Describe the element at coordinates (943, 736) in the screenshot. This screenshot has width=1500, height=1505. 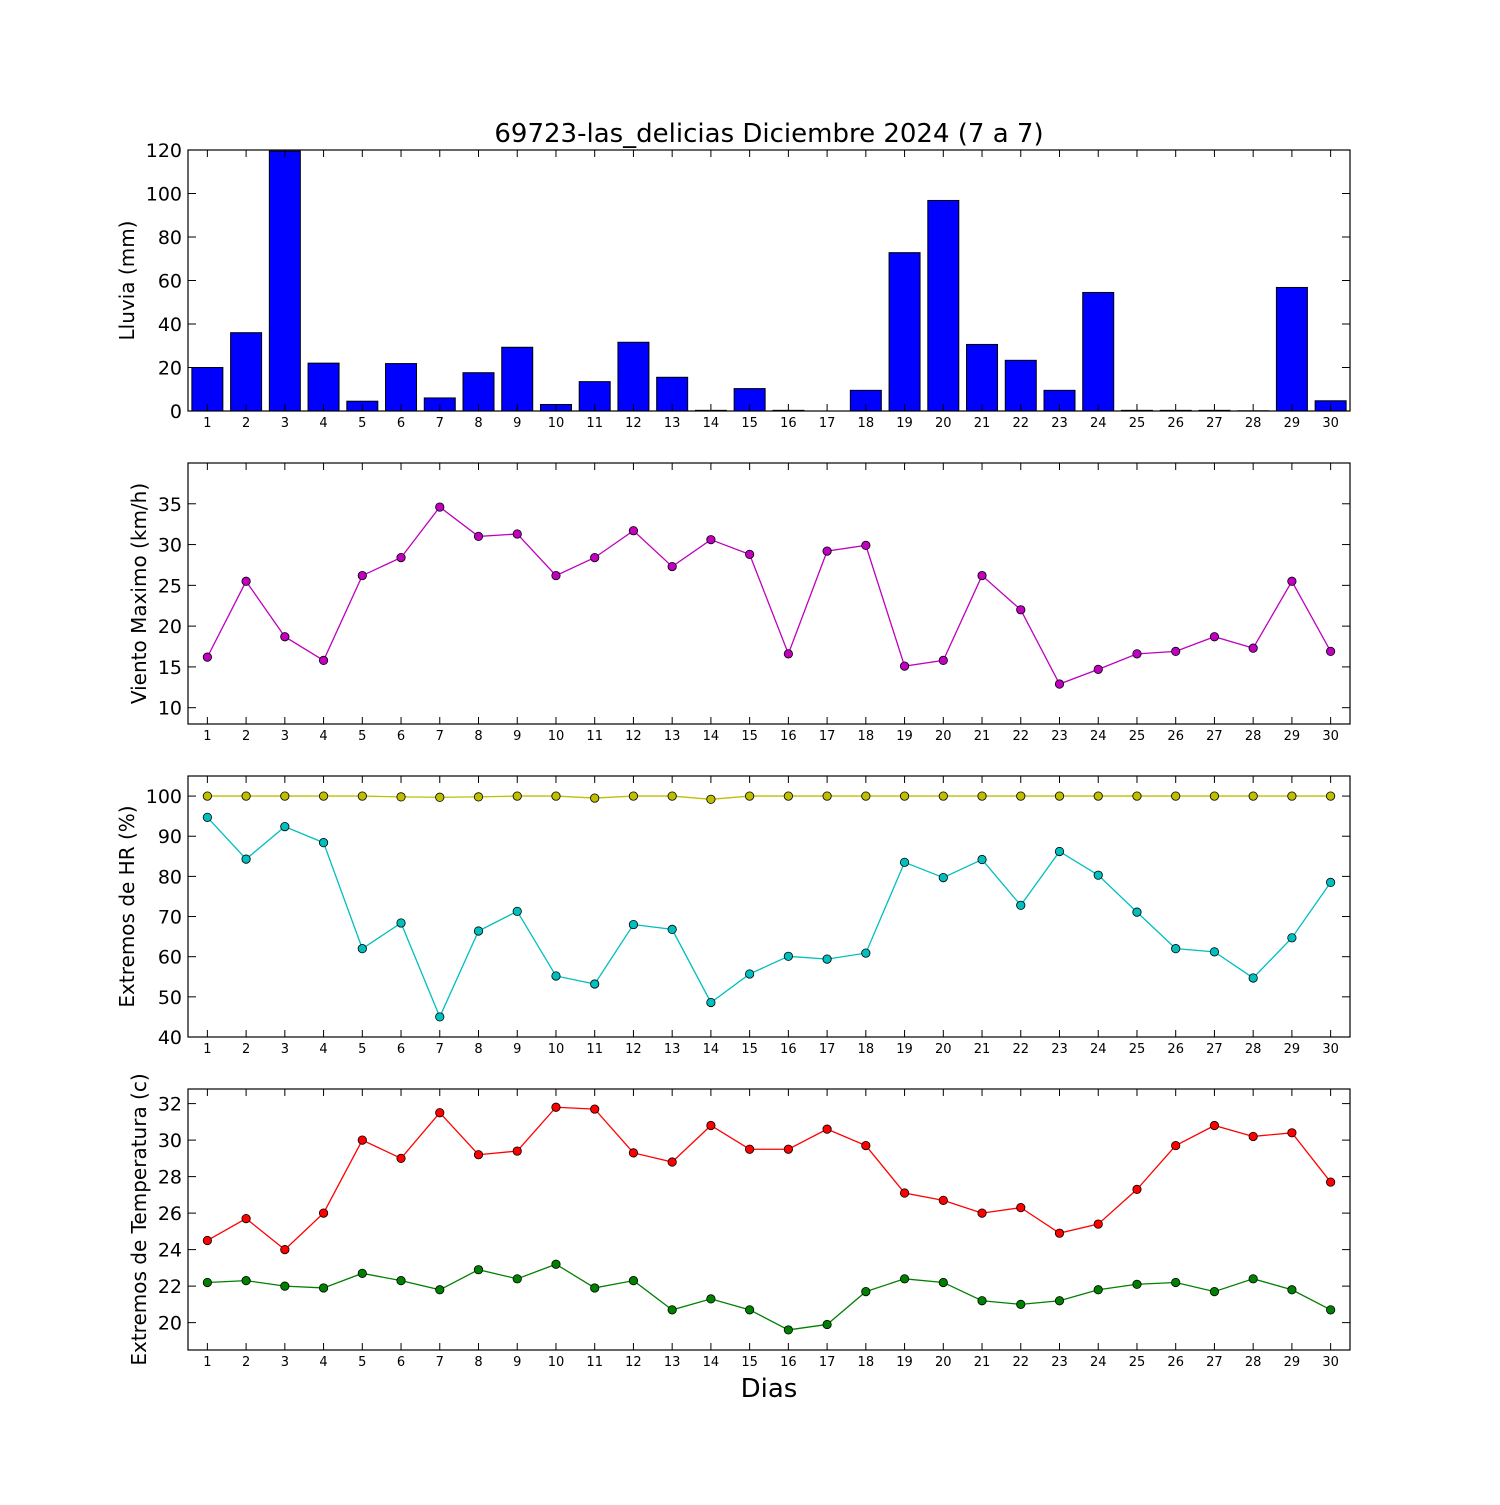
I see `x-tick-label: 20` at that location.